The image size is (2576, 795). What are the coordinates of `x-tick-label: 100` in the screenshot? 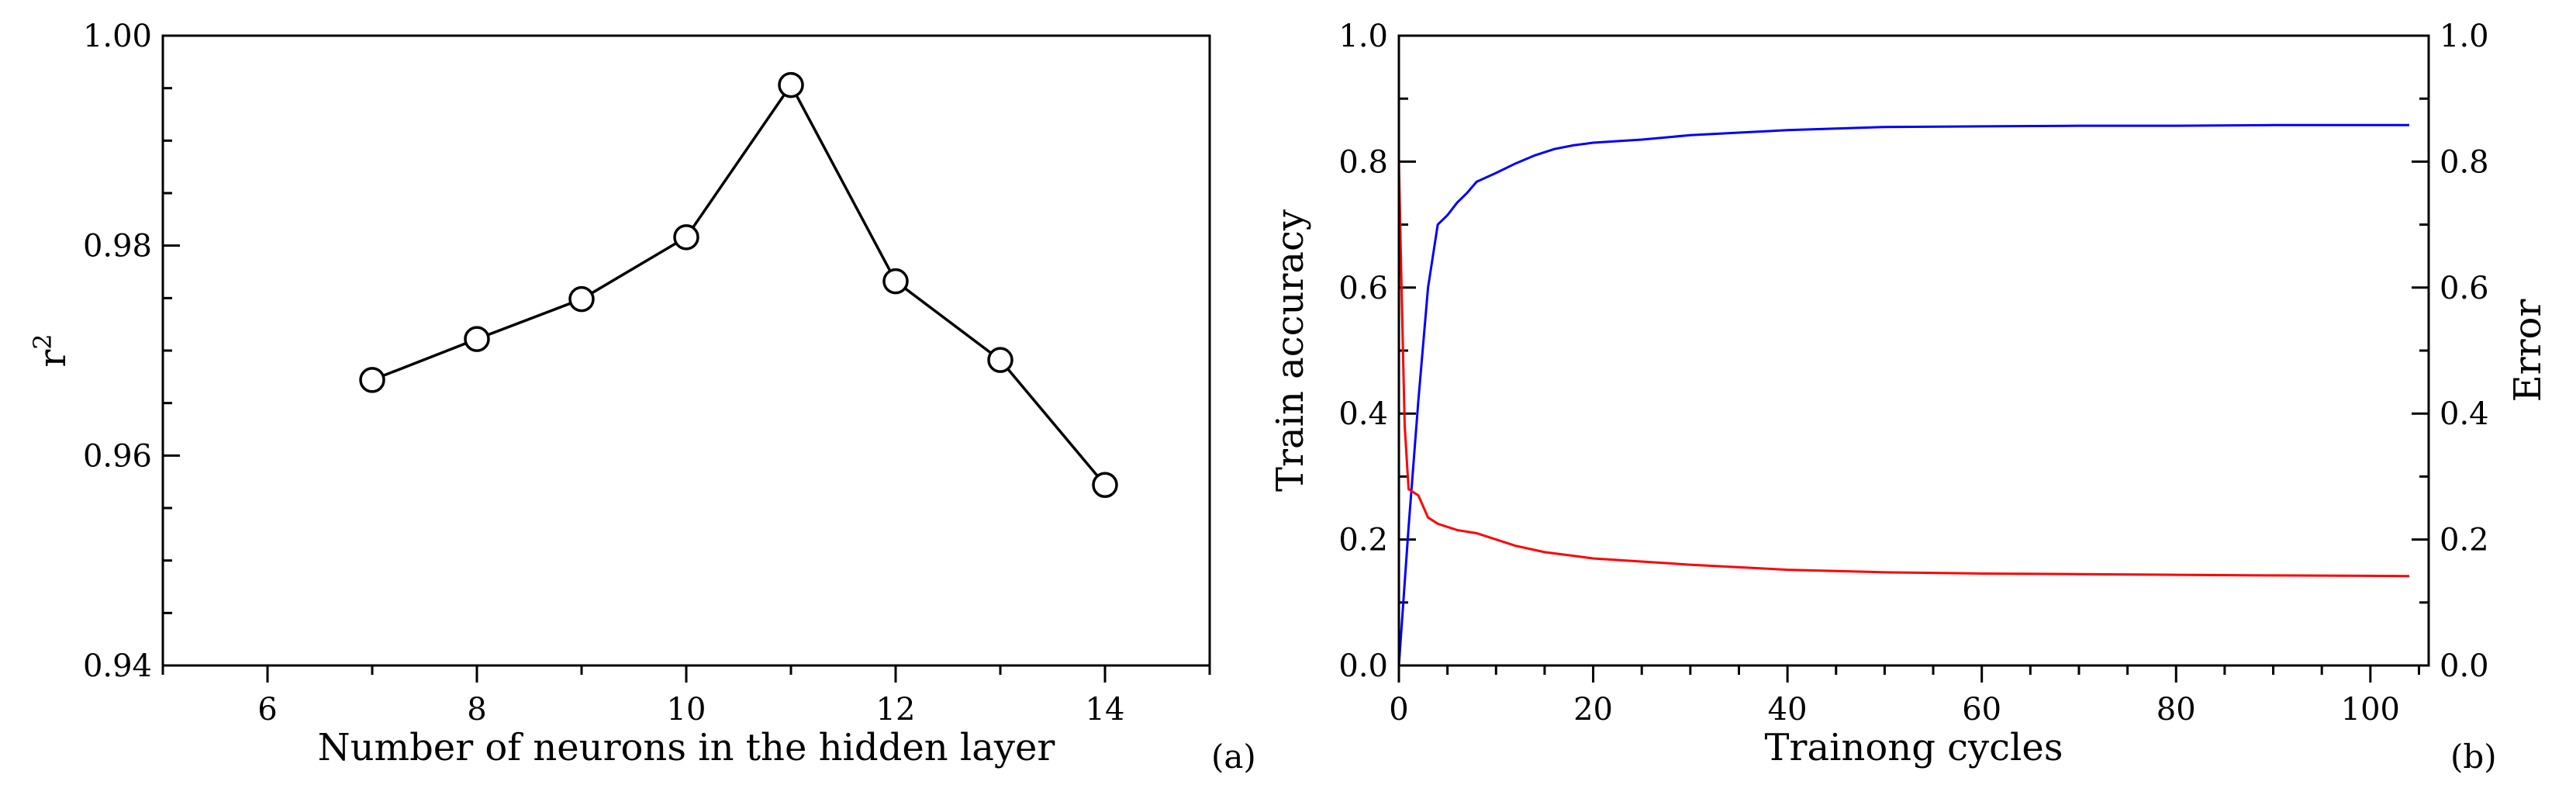 It's located at (2370, 710).